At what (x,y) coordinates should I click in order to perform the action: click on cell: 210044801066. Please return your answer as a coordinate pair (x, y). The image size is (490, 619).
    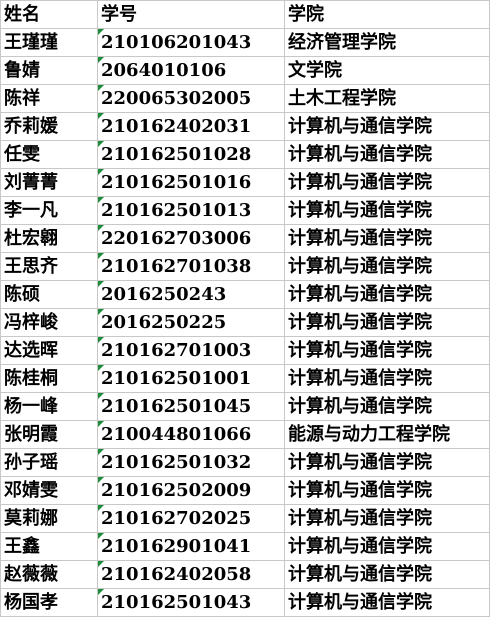
    Looking at the image, I should click on (191, 434).